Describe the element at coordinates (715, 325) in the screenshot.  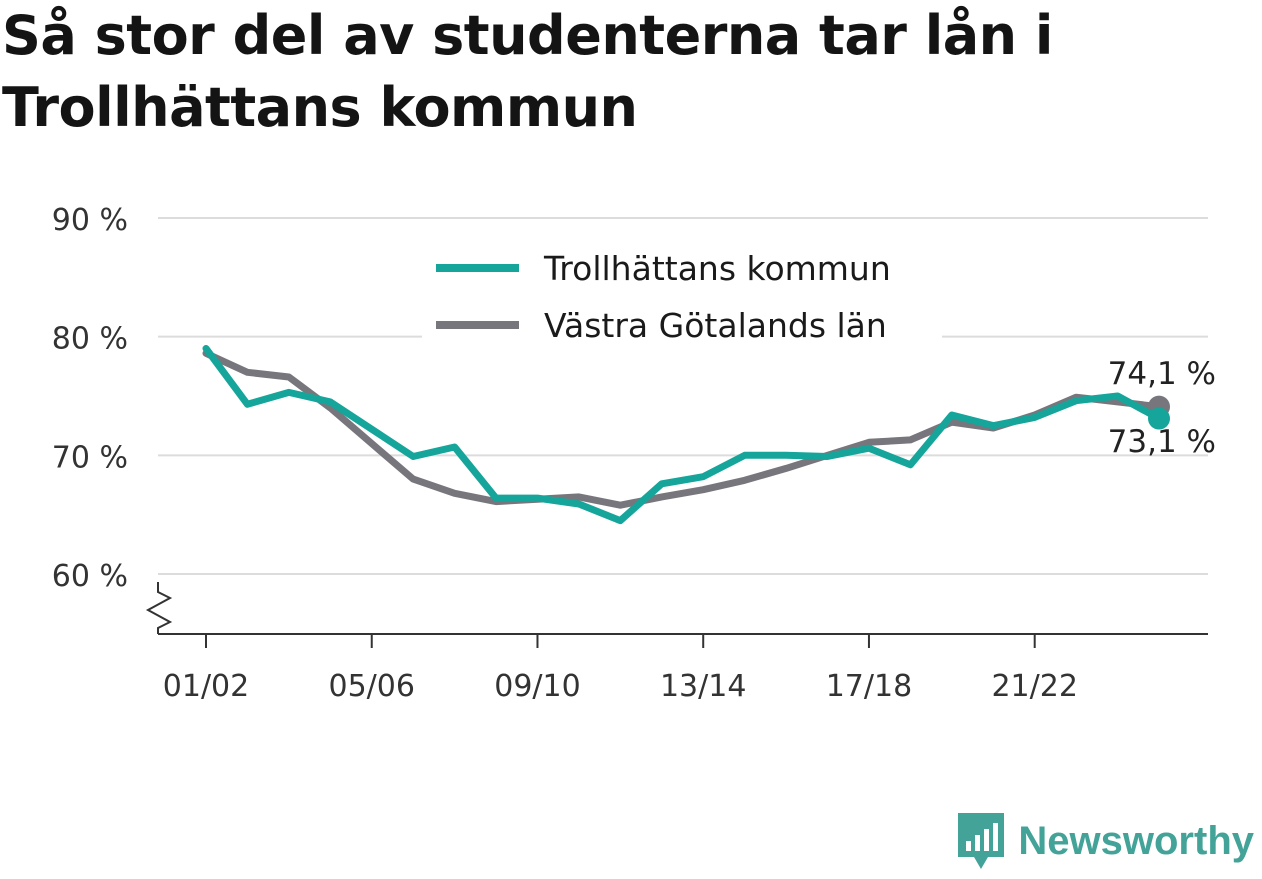
I see `legend-label: Västra Götalands län` at that location.